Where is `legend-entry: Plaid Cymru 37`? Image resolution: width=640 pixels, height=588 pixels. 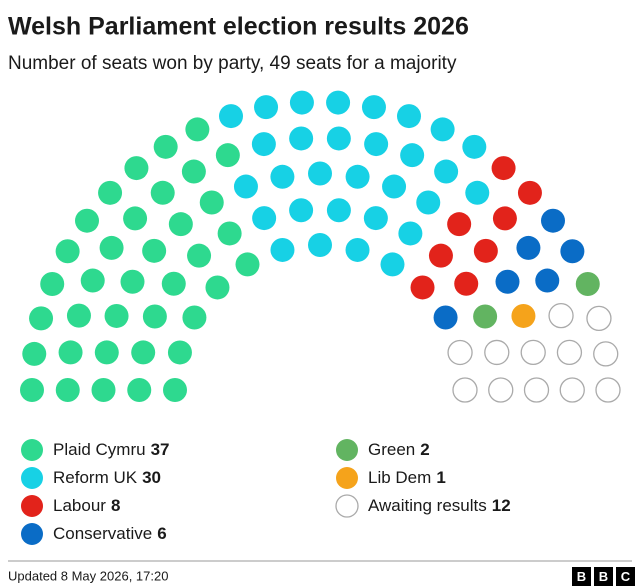
legend-entry: Plaid Cymru 37 is located at coordinates (111, 449).